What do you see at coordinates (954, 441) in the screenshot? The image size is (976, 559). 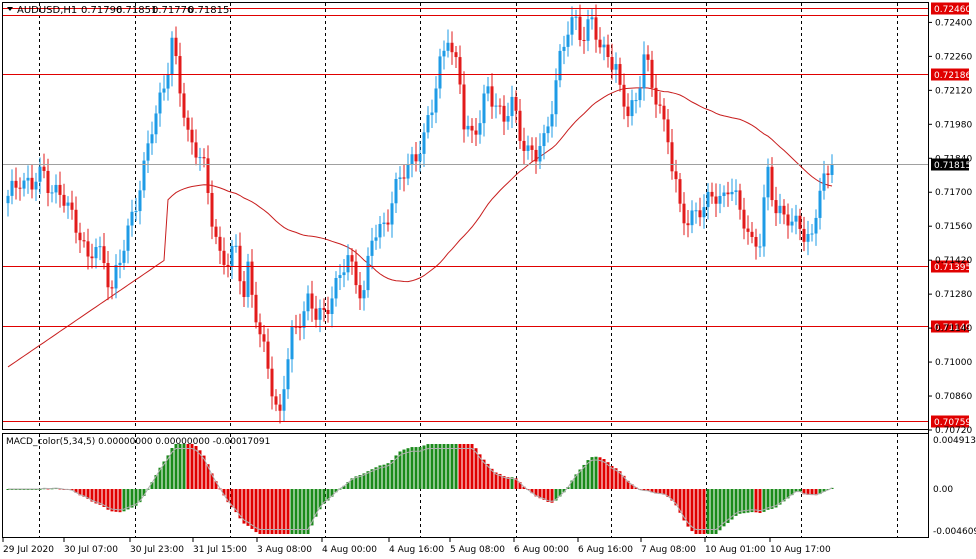 I see `macd-tick-label: 0.0049138` at bounding box center [954, 441].